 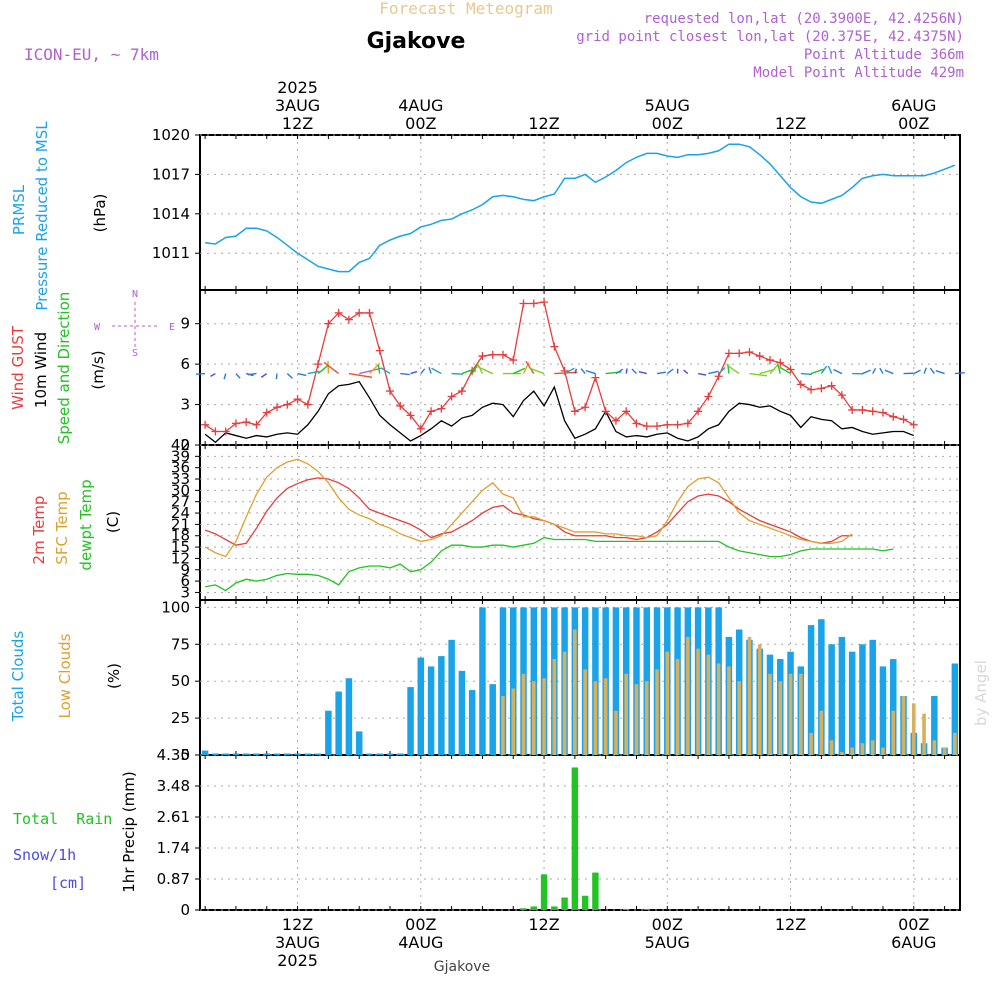 What do you see at coordinates (39, 530) in the screenshot?
I see `t2m-label: 2m Temp` at bounding box center [39, 530].